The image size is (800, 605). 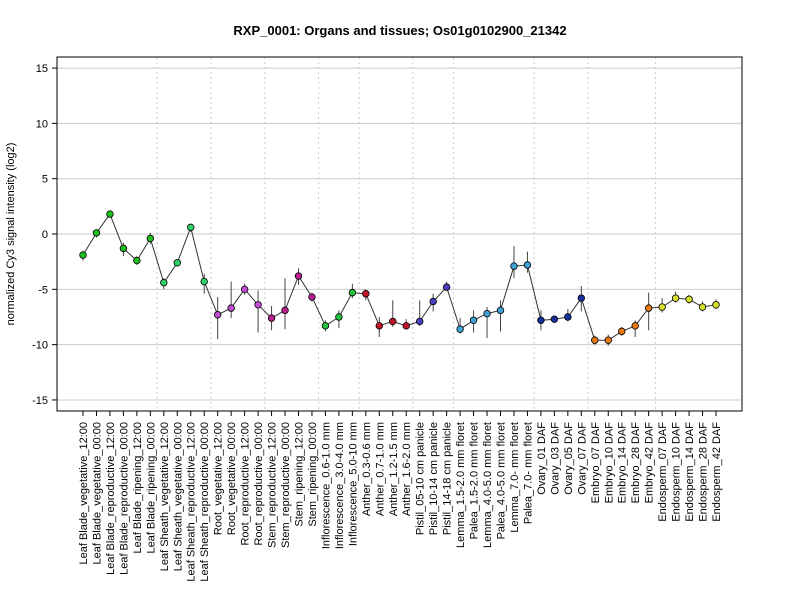 I want to click on x-tick-label: Embryo_14 DAF, so click(x=623, y=463).